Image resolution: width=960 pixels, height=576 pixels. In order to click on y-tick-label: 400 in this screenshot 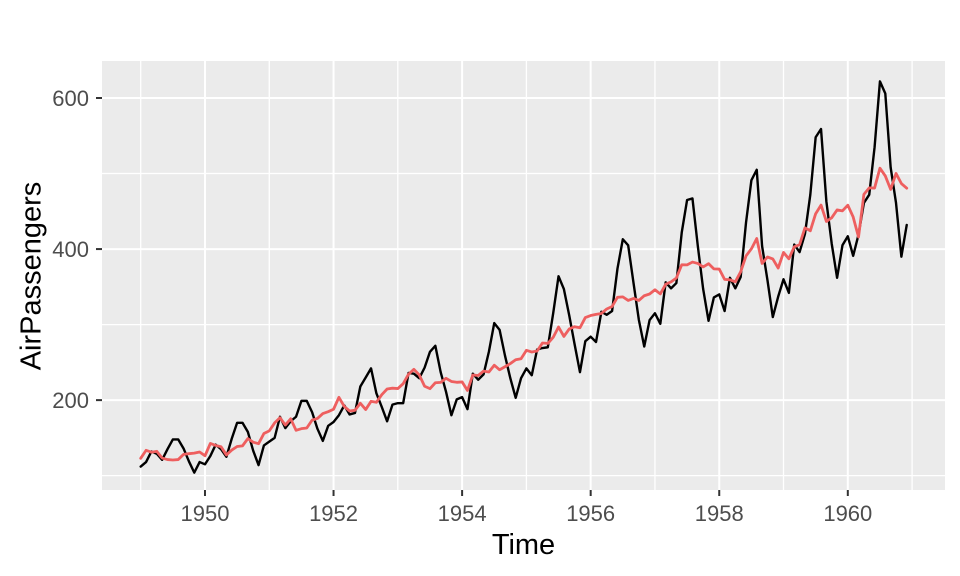, I will do `click(70, 249)`.